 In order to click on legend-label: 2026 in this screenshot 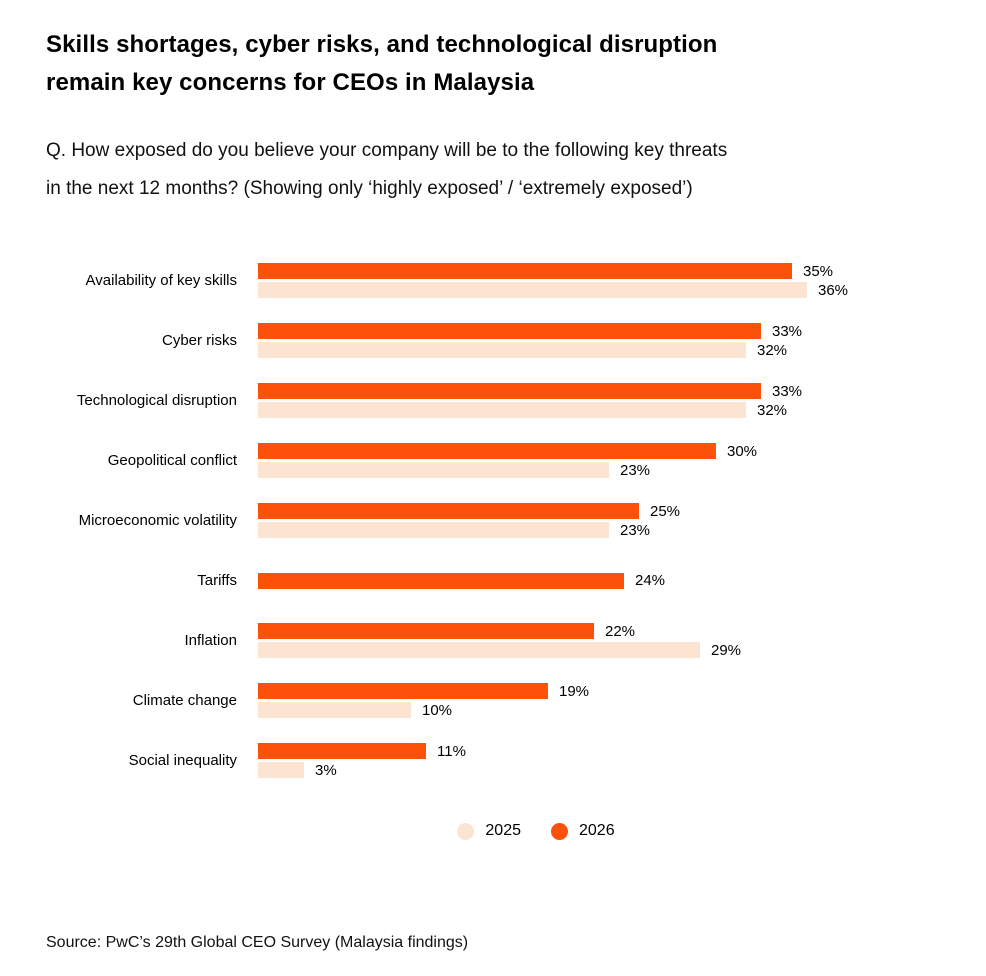, I will do `click(597, 830)`.